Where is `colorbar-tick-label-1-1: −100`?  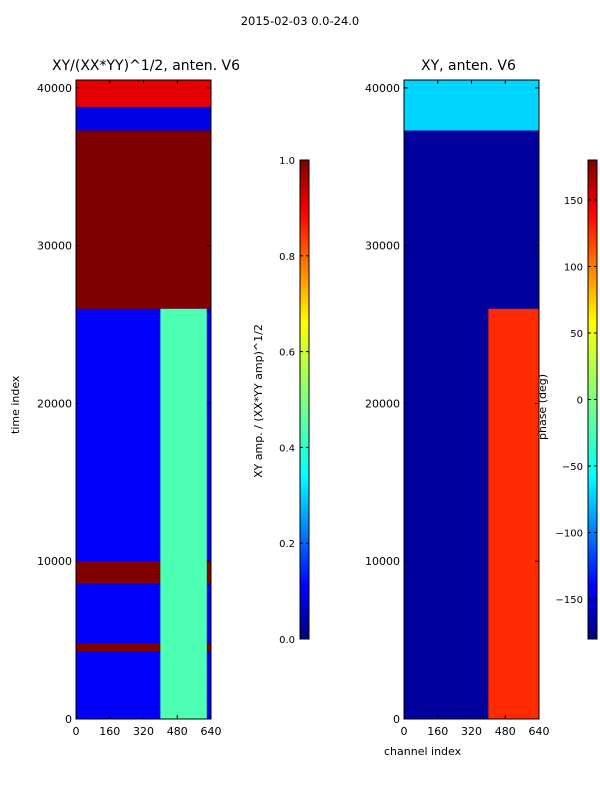
colorbar-tick-label-1-1: −100 is located at coordinates (569, 534).